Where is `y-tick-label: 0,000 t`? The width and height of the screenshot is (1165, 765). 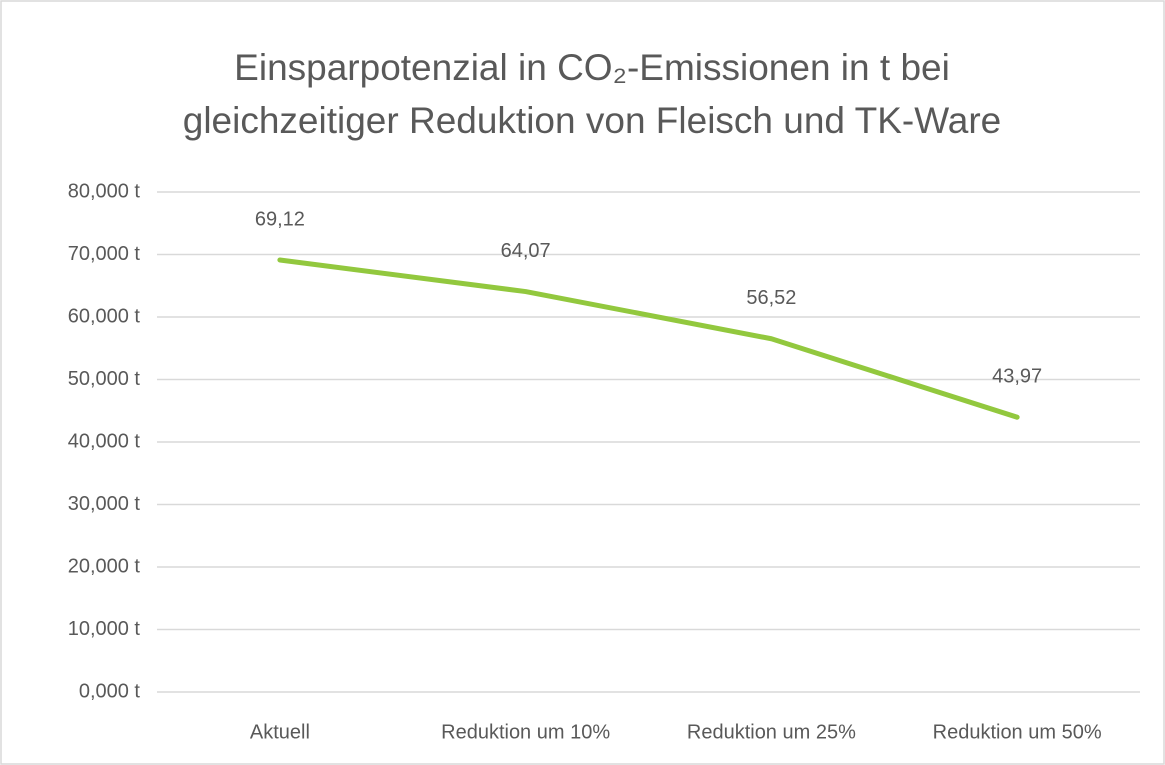 y-tick-label: 0,000 t is located at coordinates (110, 691).